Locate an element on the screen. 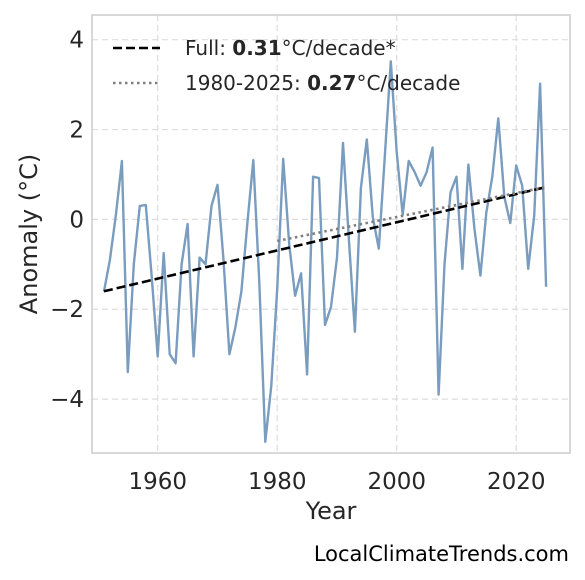  legend-label-full: Full: 0.31°C/decade* is located at coordinates (290, 48).